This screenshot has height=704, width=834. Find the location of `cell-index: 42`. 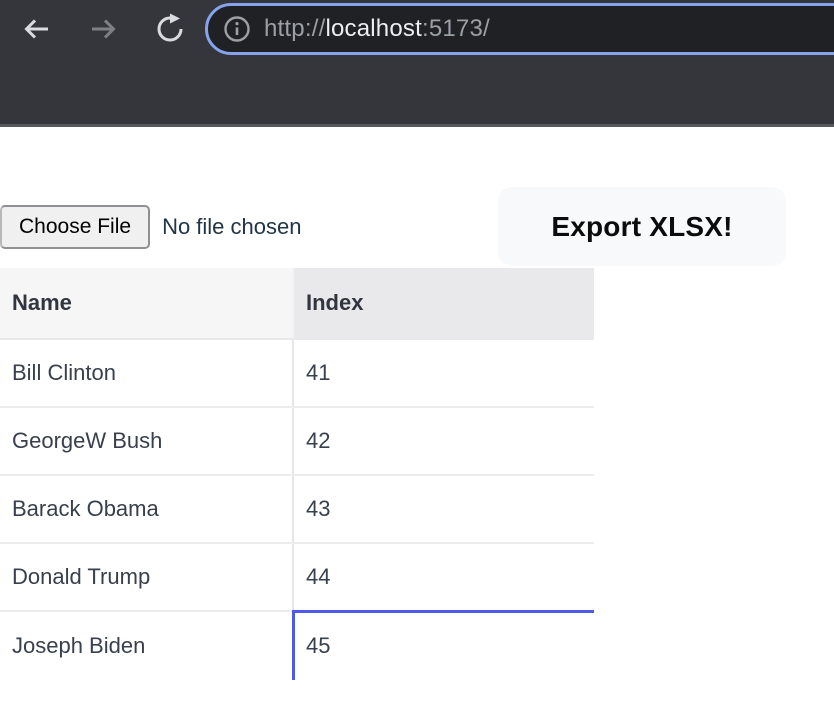

cell-index: 42 is located at coordinates (318, 440).